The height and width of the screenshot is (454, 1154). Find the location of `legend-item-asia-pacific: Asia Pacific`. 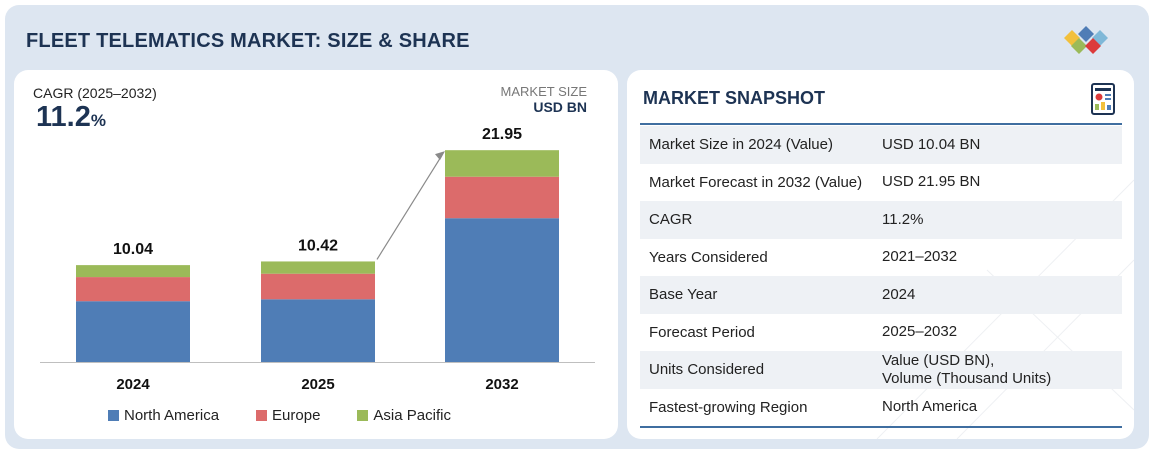

legend-item-asia-pacific: Asia Pacific is located at coordinates (404, 415).